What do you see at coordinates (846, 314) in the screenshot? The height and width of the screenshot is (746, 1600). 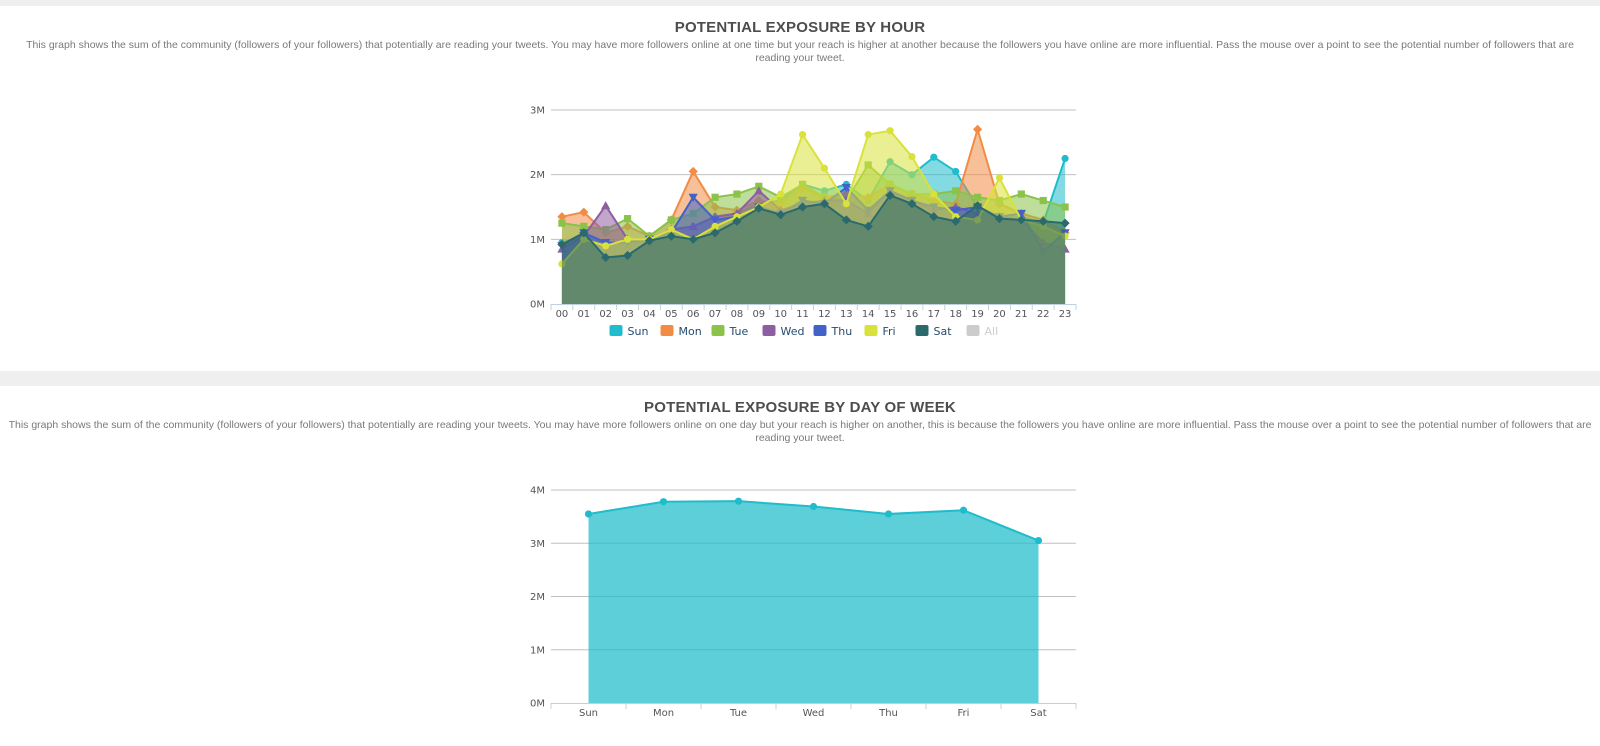 I see `x-tick-label: 13` at bounding box center [846, 314].